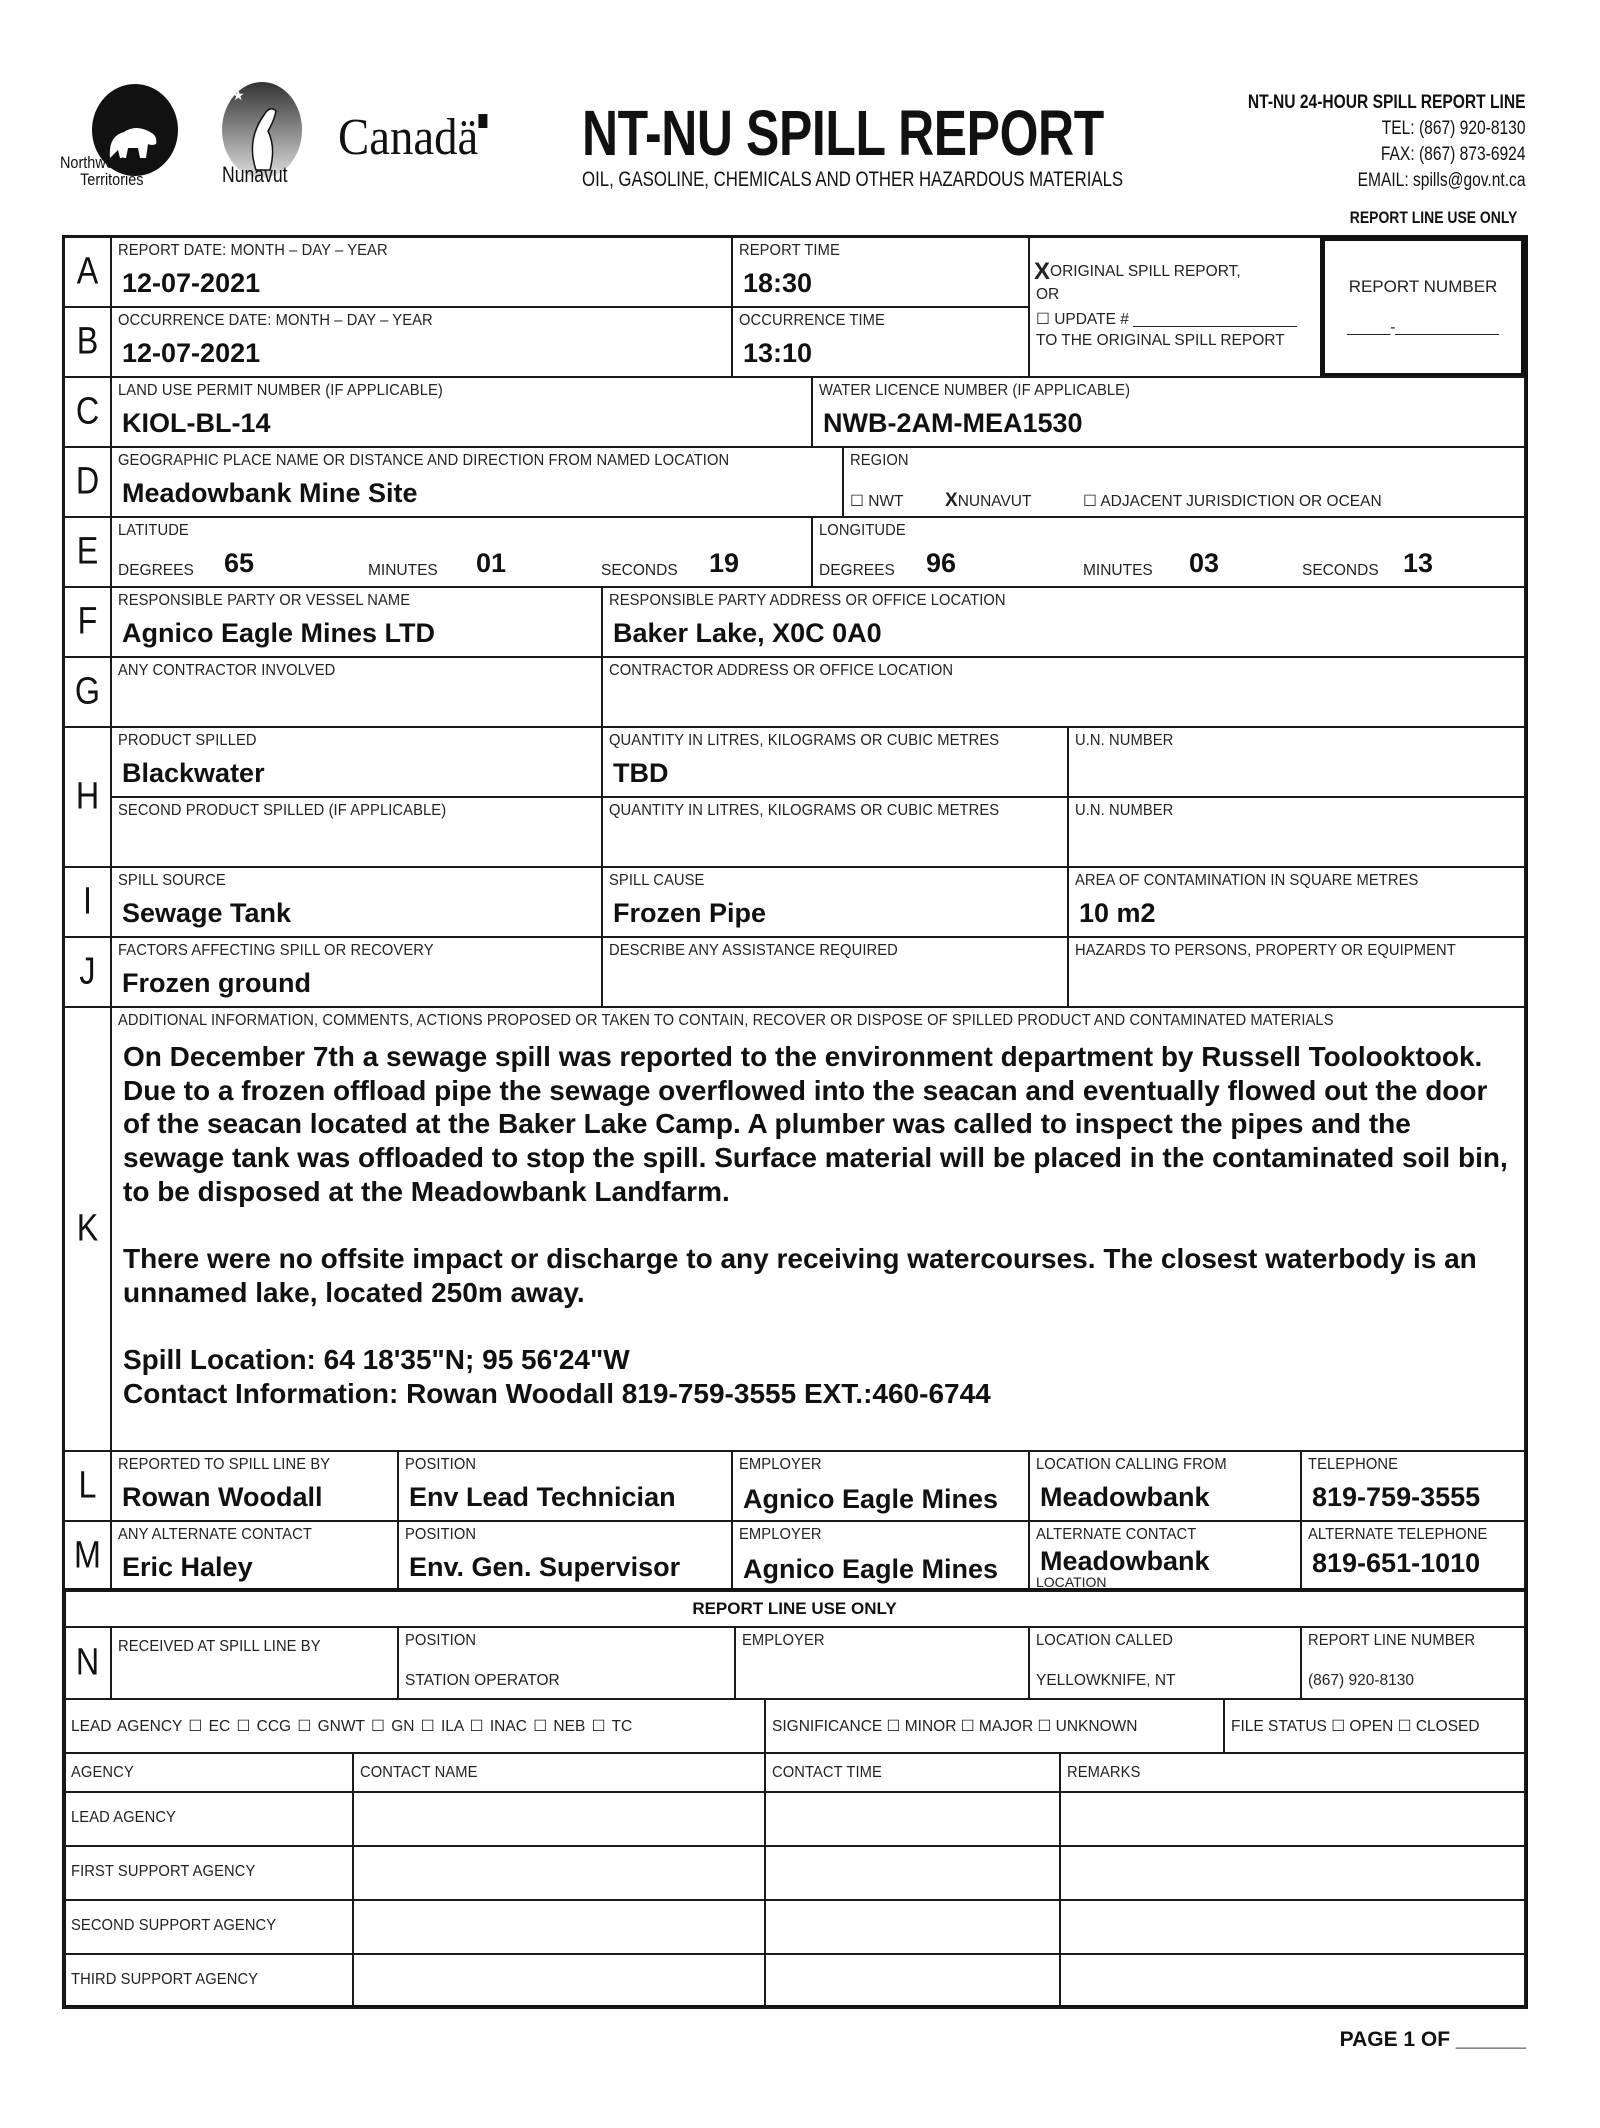 The image size is (1600, 2128). What do you see at coordinates (376, 1360) in the screenshot?
I see `spill-location: Spill Location: 64 18'35"N; 95 56'24"W` at bounding box center [376, 1360].